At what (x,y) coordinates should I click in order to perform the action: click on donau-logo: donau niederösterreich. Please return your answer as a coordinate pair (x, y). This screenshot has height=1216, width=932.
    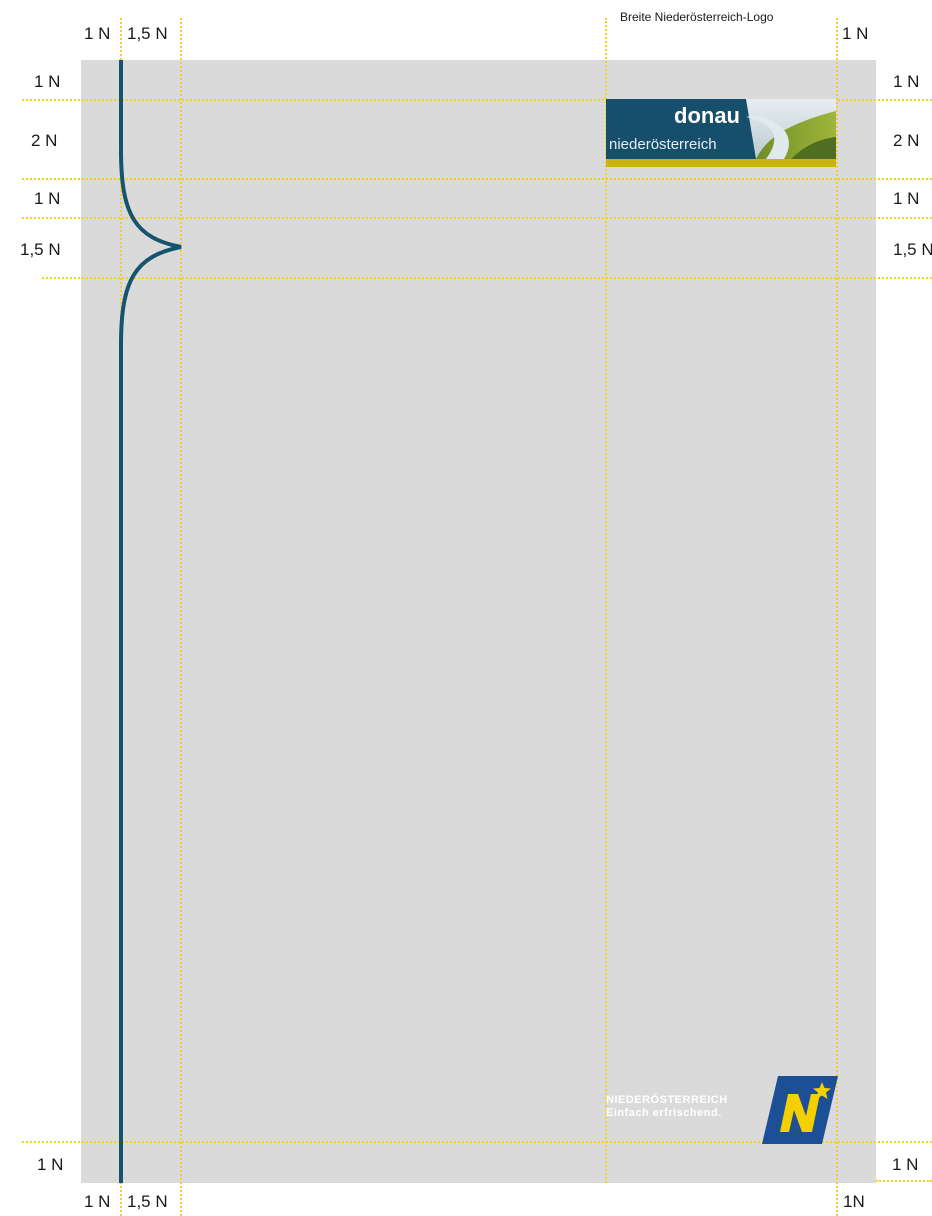
    Looking at the image, I should click on (721, 133).